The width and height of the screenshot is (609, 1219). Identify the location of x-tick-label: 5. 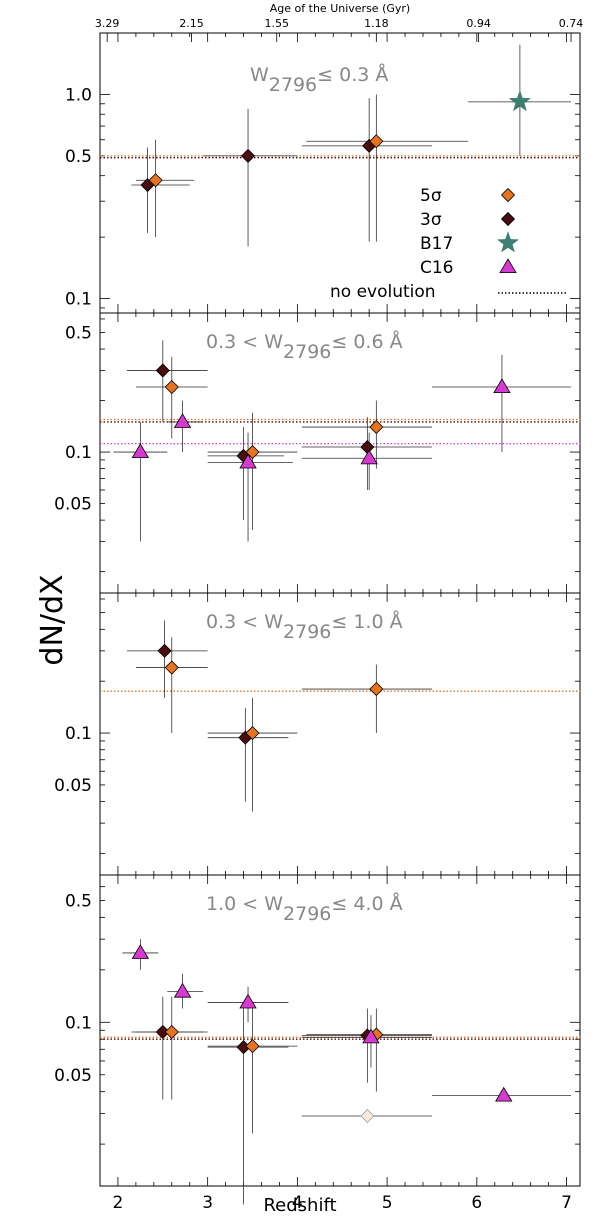
(387, 1203).